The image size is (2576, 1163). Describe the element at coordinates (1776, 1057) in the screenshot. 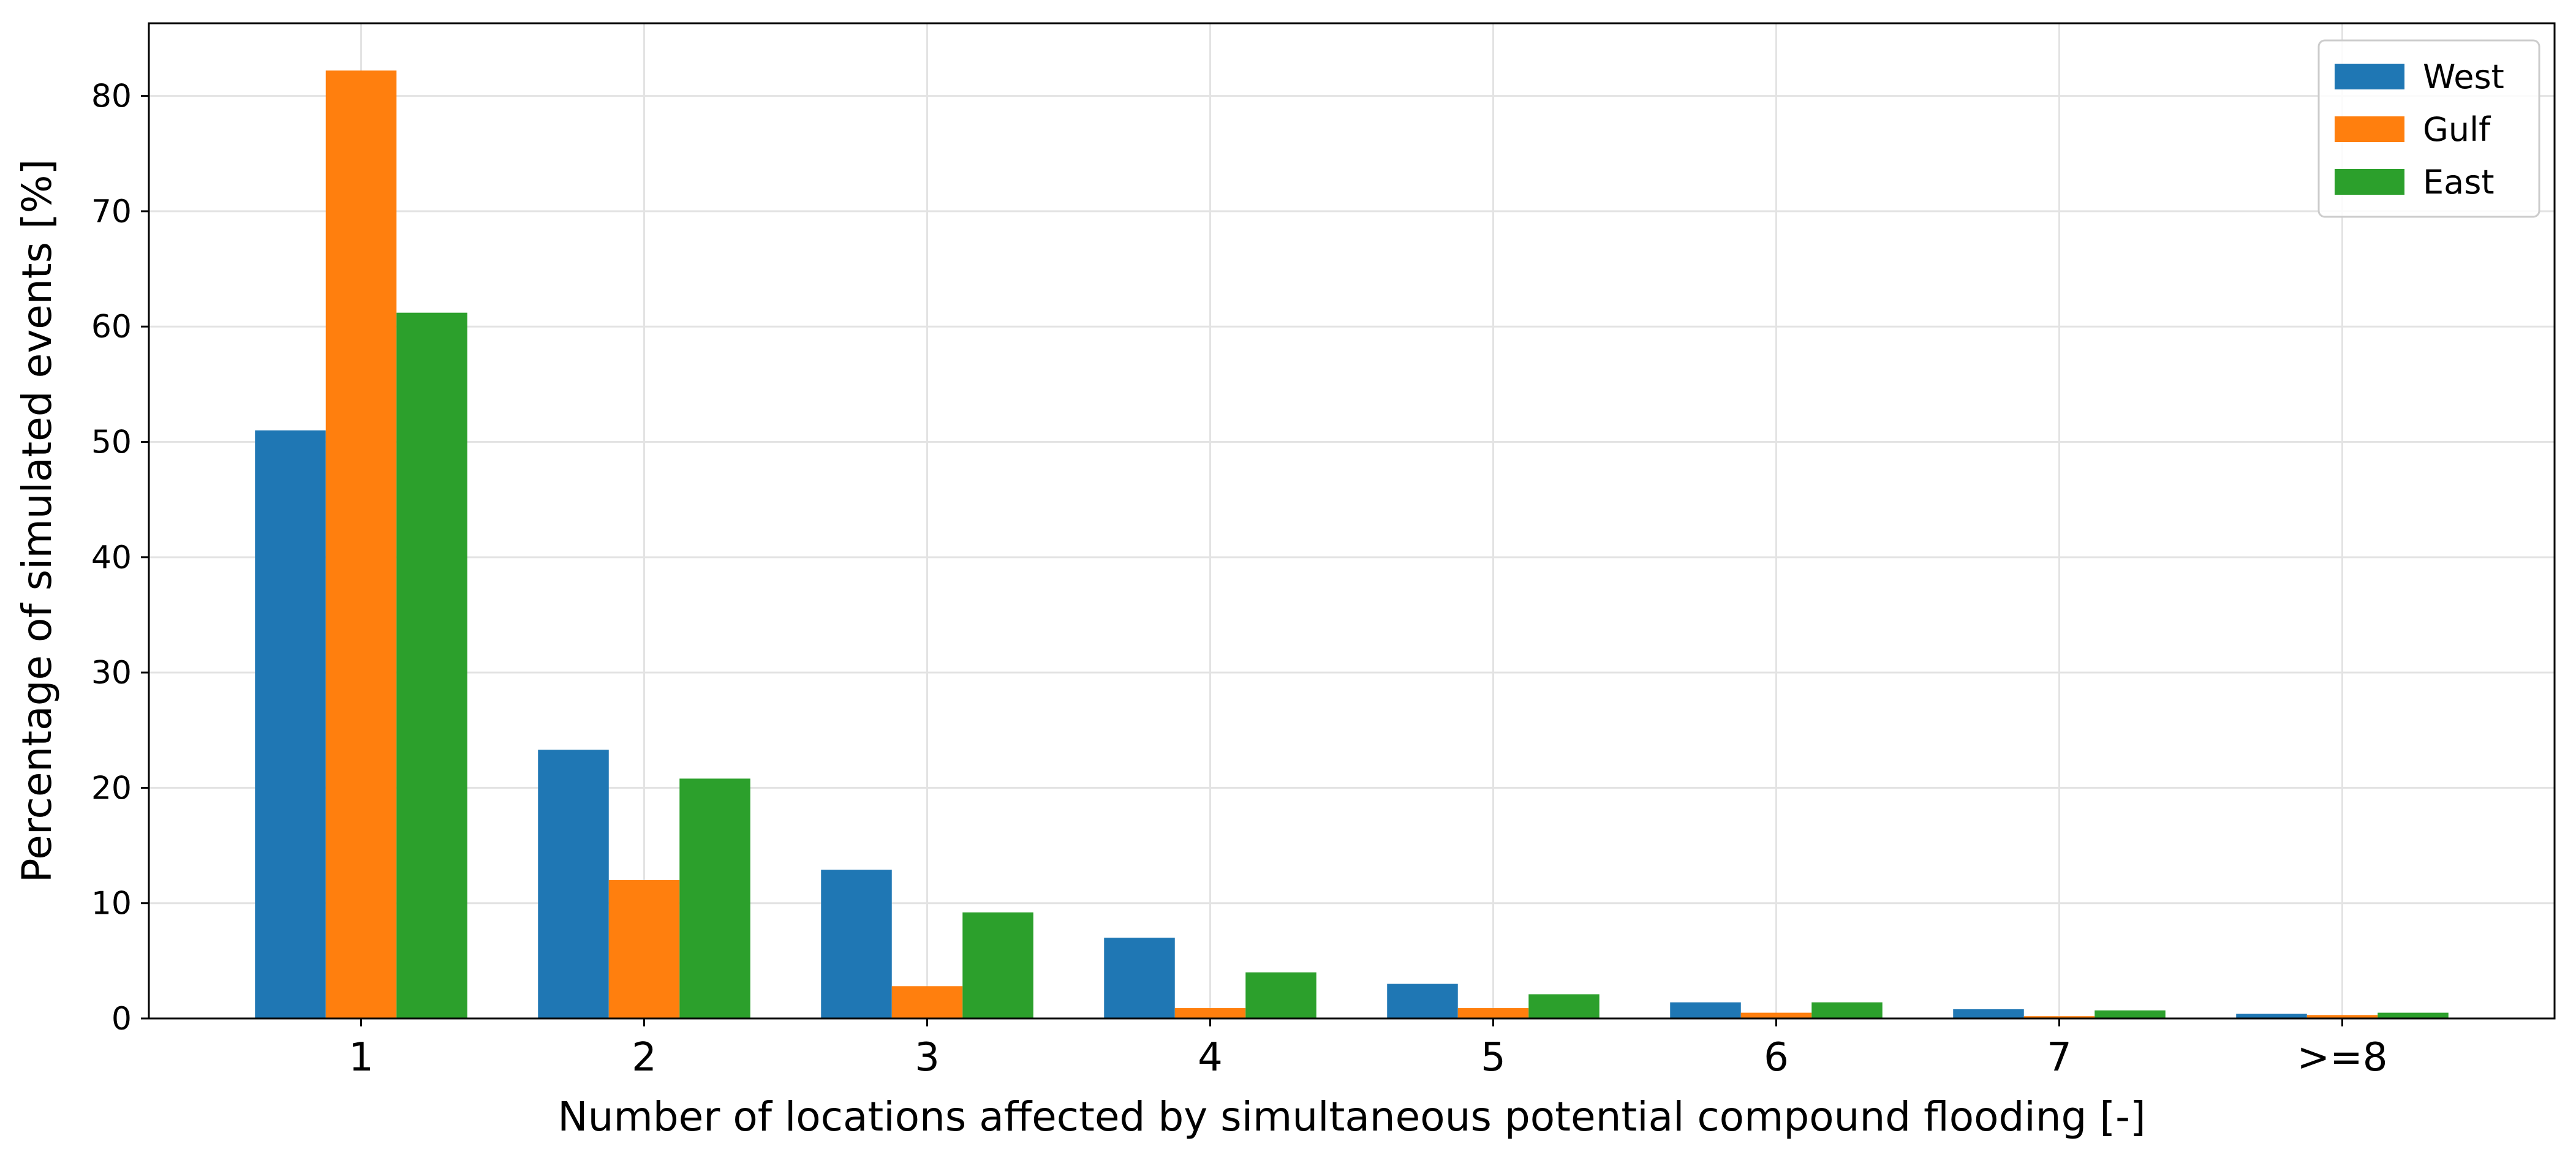

I see `x-tick-label: 6` at that location.